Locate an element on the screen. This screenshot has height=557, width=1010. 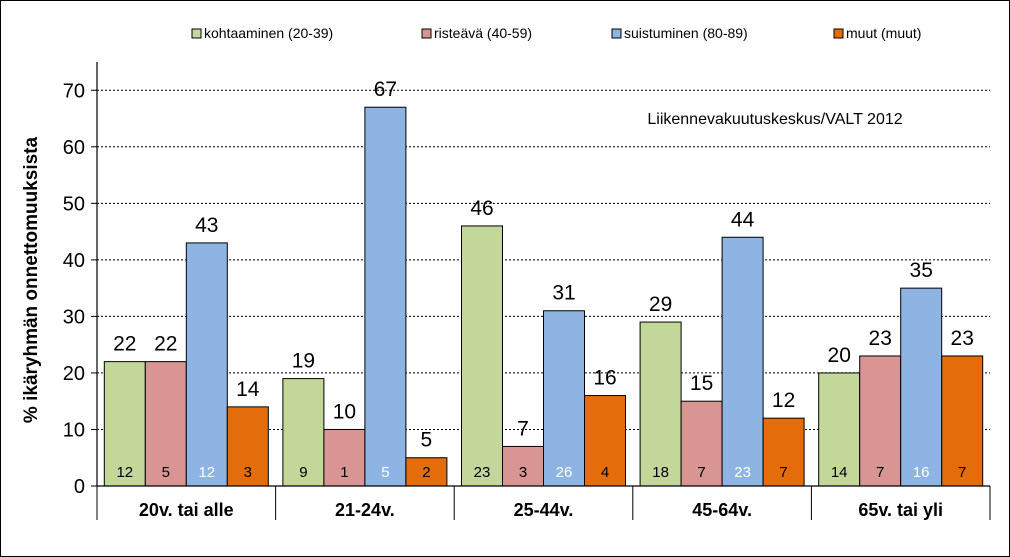
y-tick-label: 0 is located at coordinates (79, 487).